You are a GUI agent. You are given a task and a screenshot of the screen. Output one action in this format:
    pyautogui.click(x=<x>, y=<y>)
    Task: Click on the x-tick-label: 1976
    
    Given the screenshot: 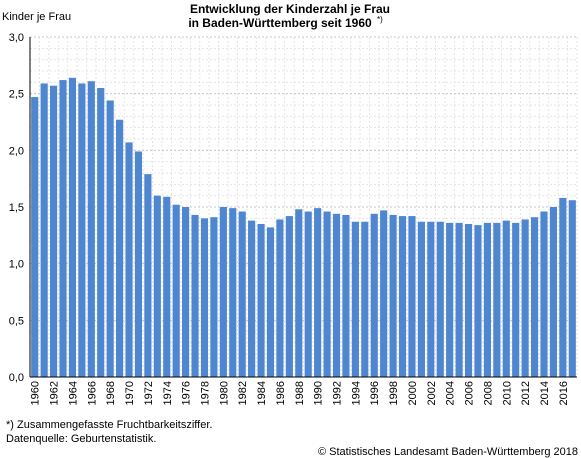 What is the action you would take?
    pyautogui.click(x=187, y=393)
    